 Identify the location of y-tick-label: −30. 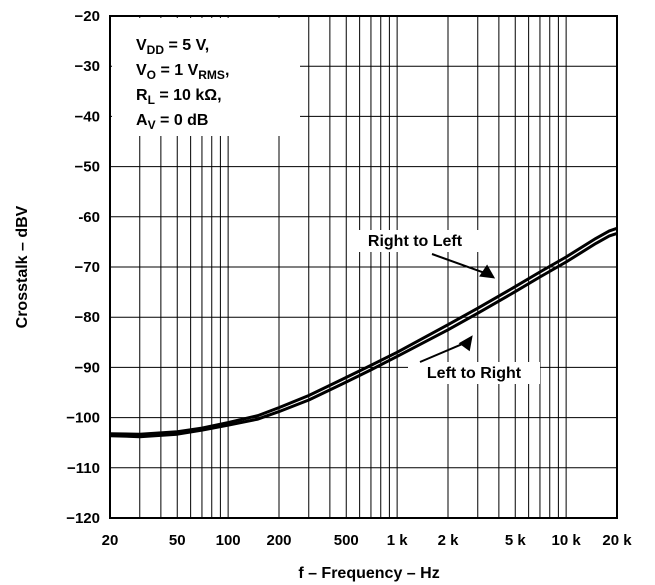
(87, 66).